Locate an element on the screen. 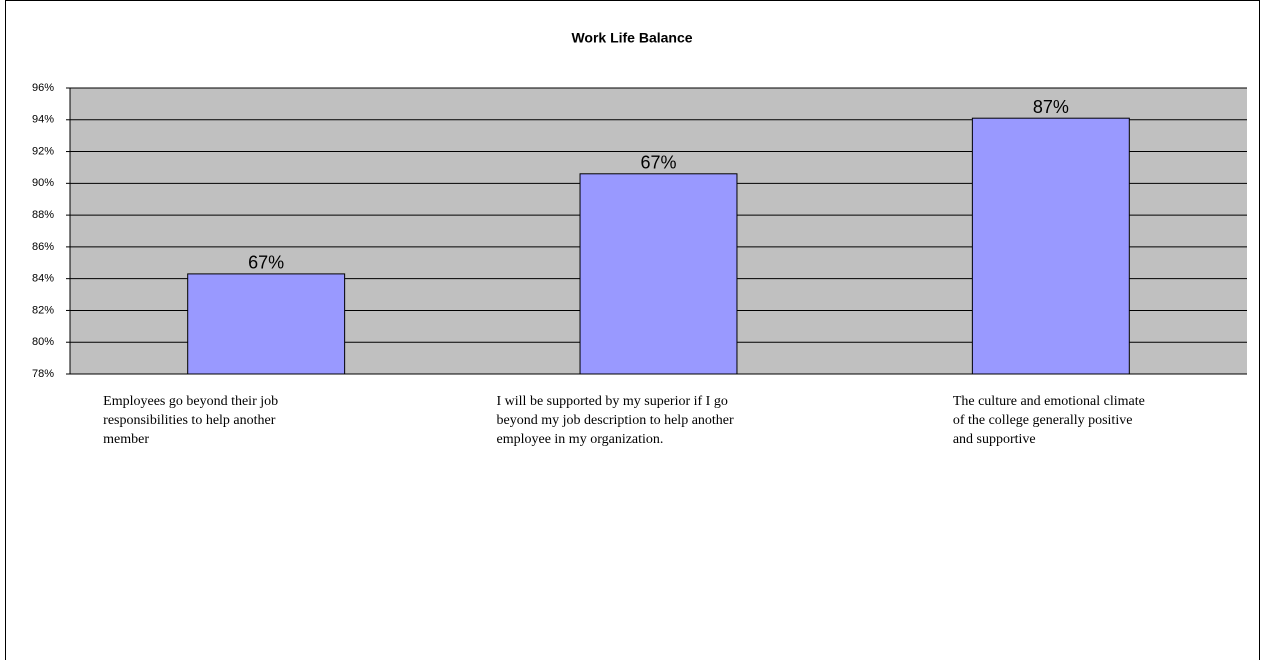  y-tick-label: 92% is located at coordinates (43, 151).